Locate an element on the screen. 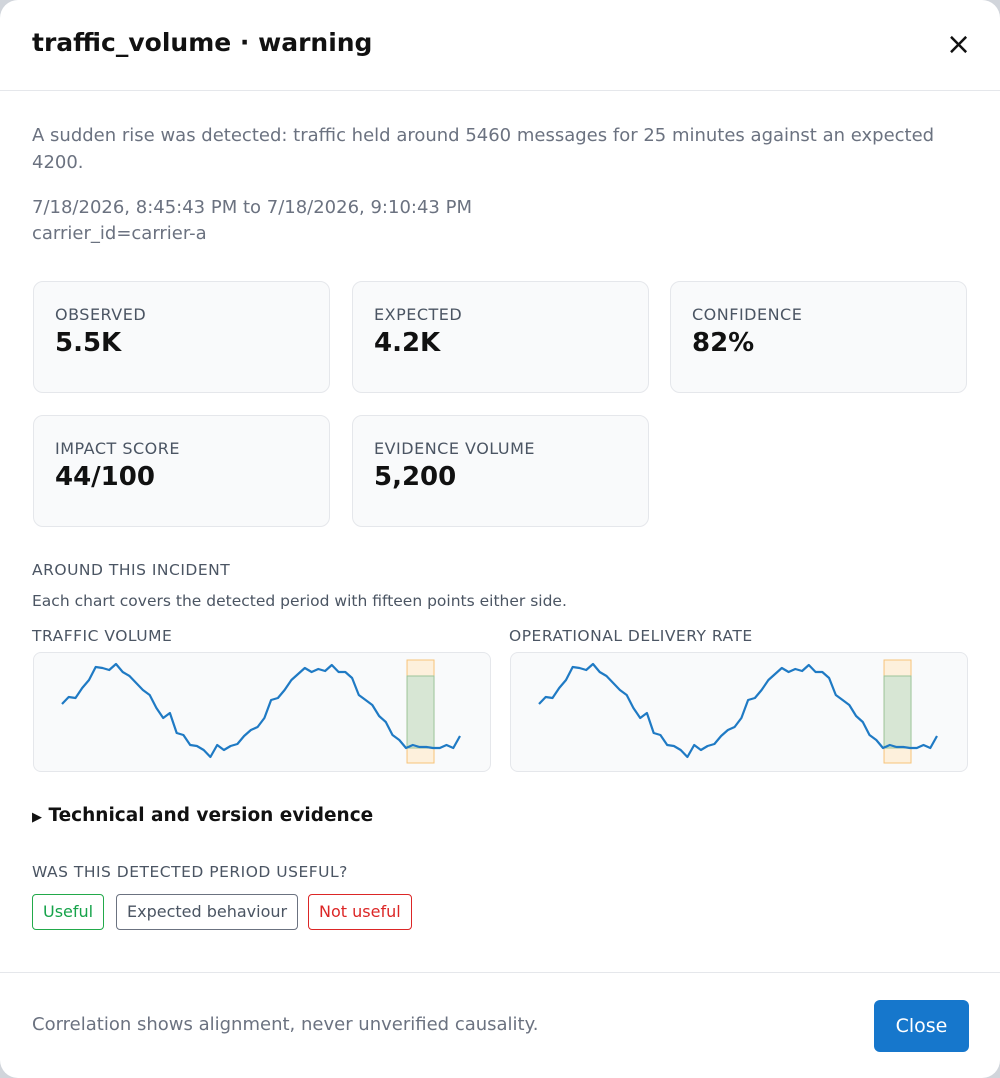 This screenshot has height=1078, width=1000. metric-card: OBSERVED 5.5K is located at coordinates (181, 337).